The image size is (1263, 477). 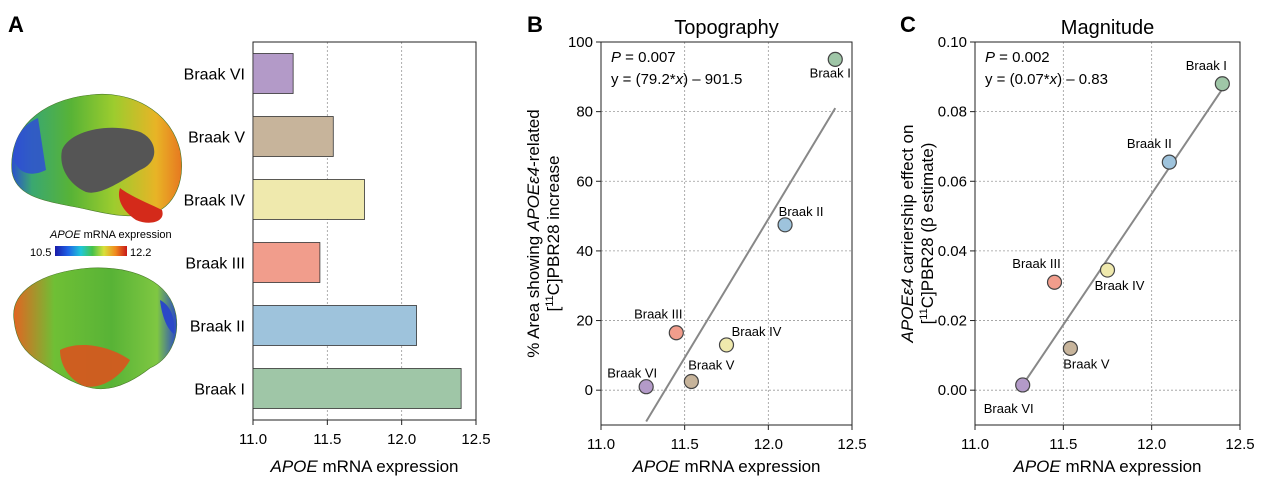 I want to click on category-label: Braak V, so click(x=216, y=138).